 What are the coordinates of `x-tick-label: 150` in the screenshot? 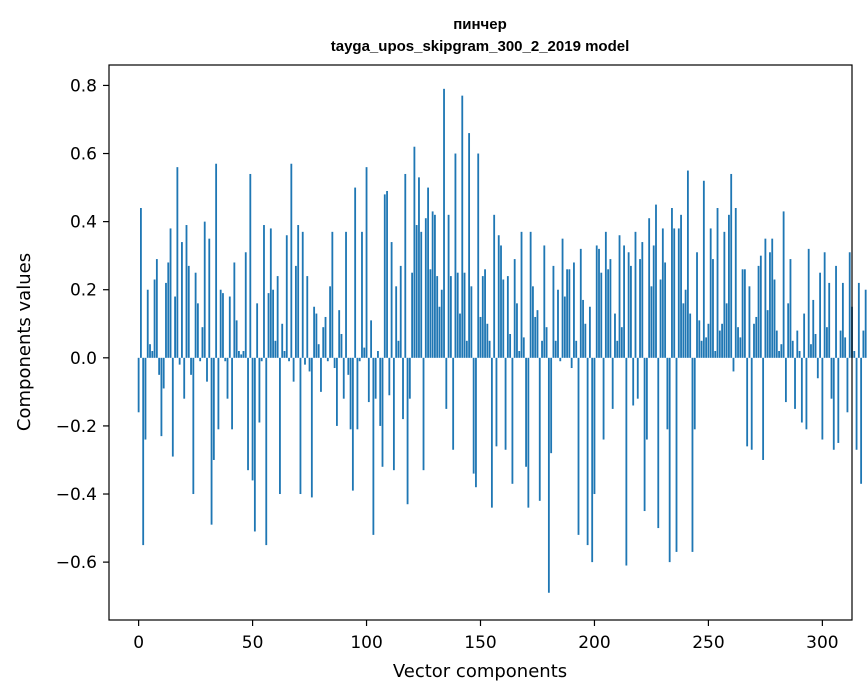 It's located at (480, 643).